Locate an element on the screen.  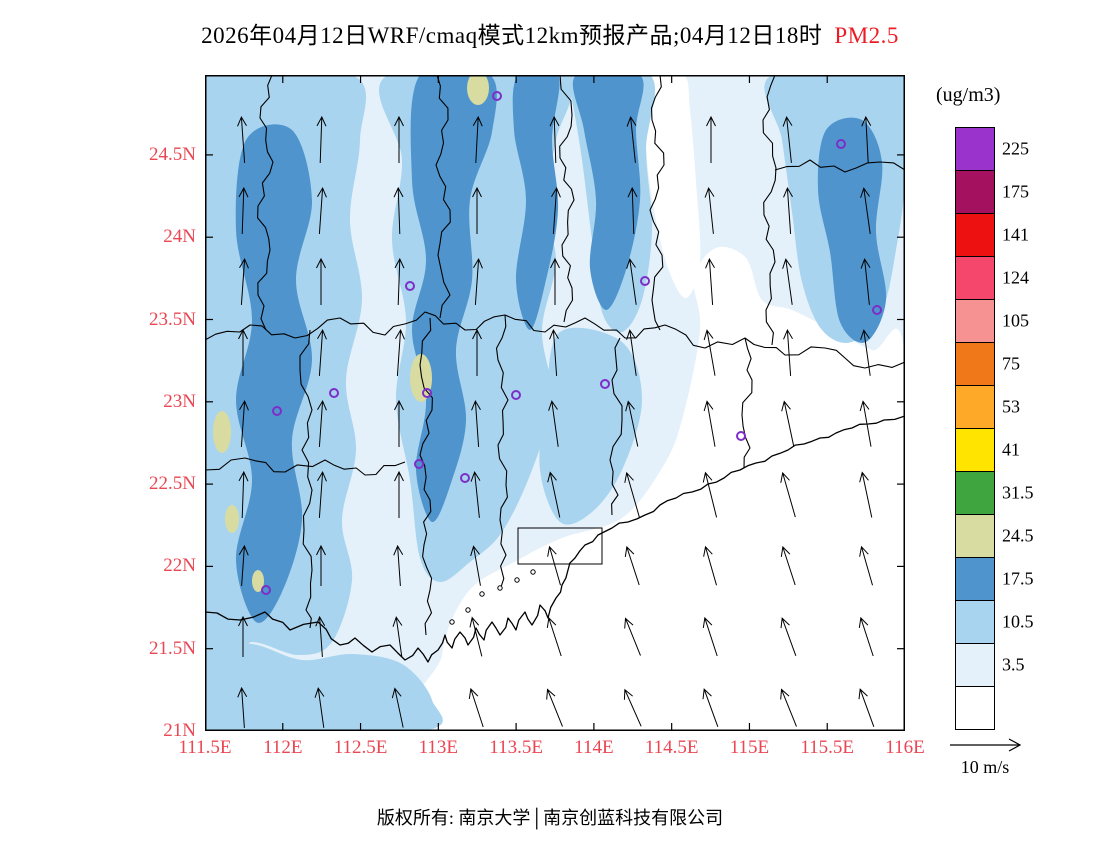
colorbar-cell-label: 24.5 is located at coordinates (1018, 535).